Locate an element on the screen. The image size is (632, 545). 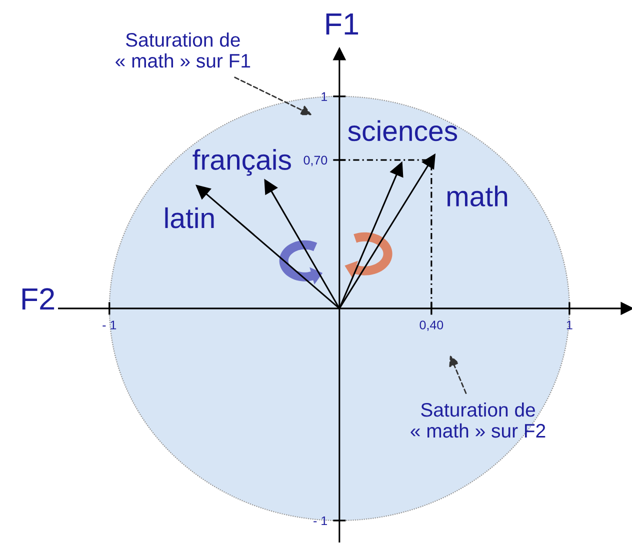
x-tick-label: 1 is located at coordinates (569, 325).